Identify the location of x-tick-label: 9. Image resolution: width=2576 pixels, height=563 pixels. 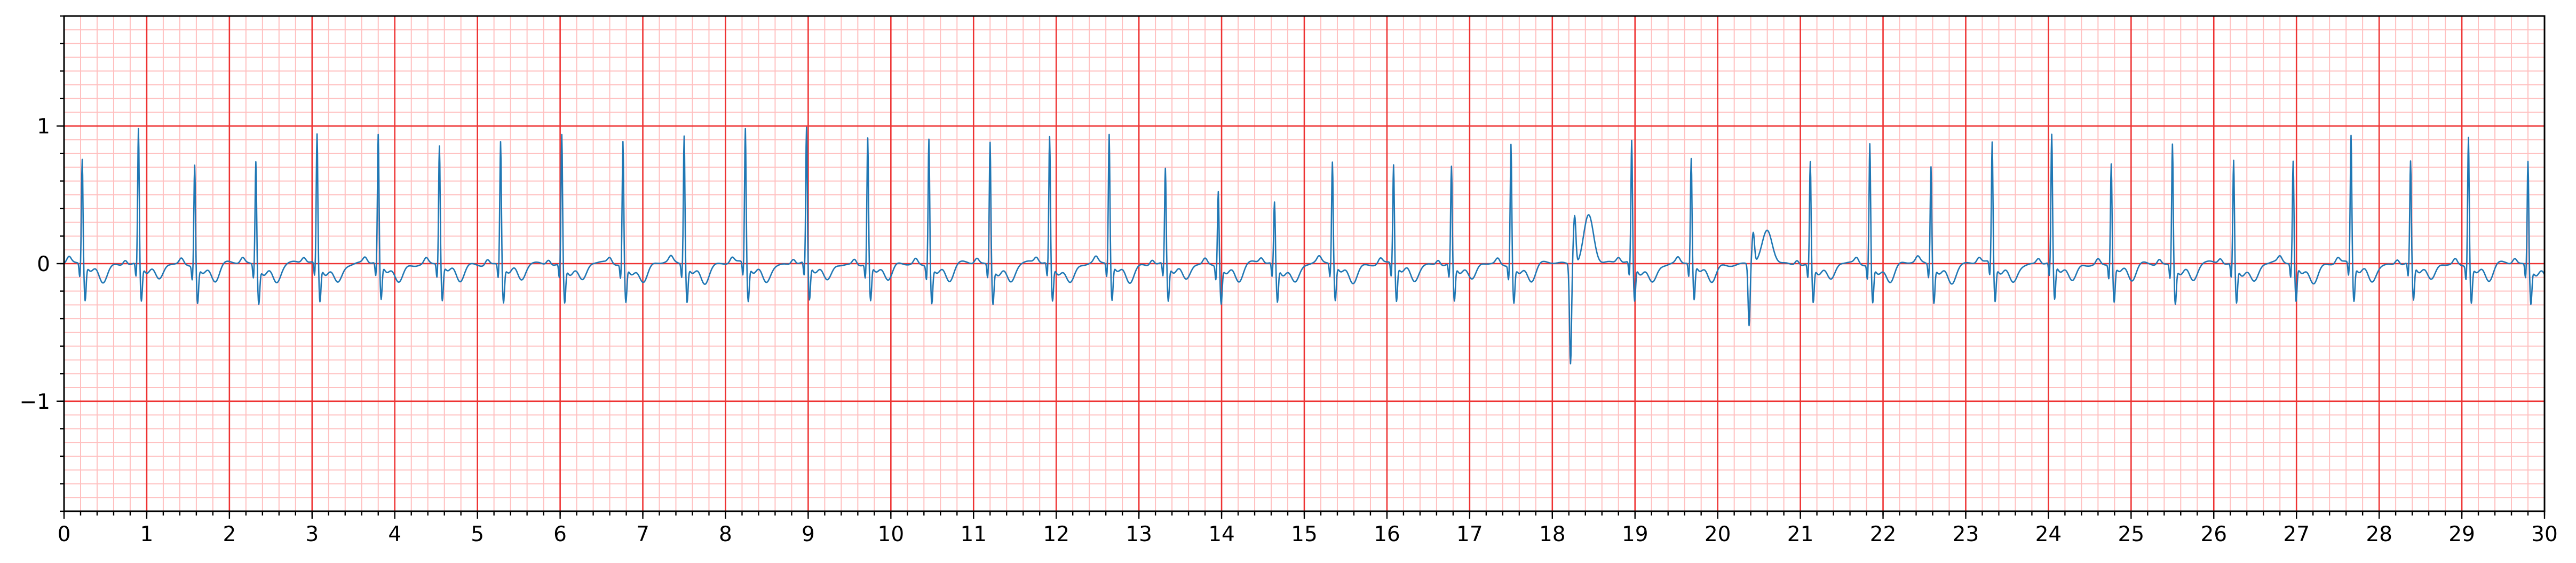
(809, 534).